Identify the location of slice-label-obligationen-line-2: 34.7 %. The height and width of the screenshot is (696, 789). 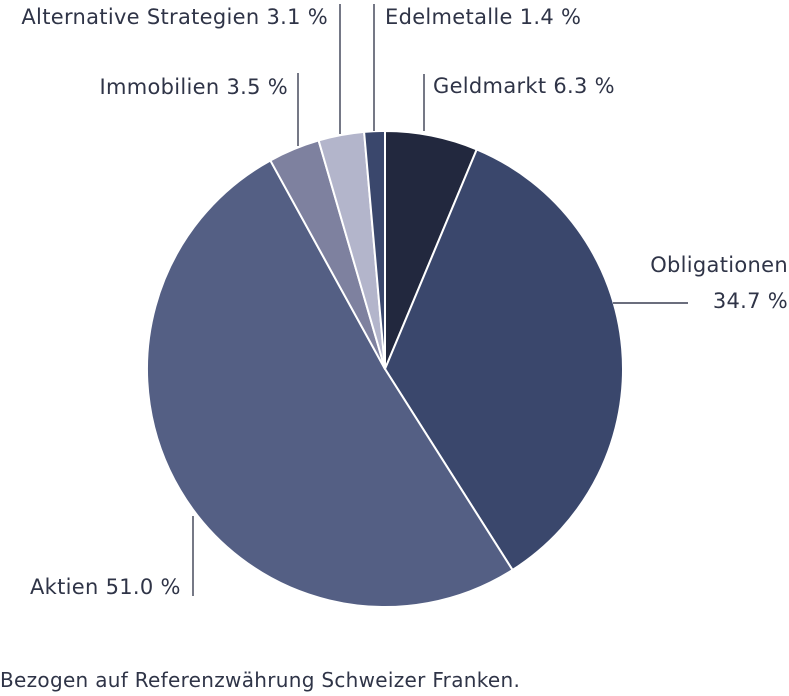
(750, 301).